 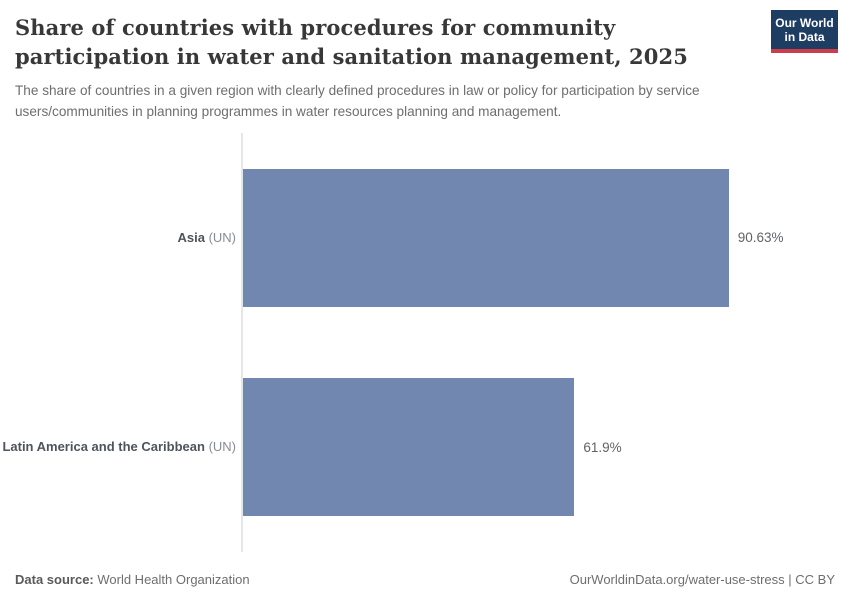 What do you see at coordinates (804, 37) in the screenshot?
I see `owid-logo-line2: in Data` at bounding box center [804, 37].